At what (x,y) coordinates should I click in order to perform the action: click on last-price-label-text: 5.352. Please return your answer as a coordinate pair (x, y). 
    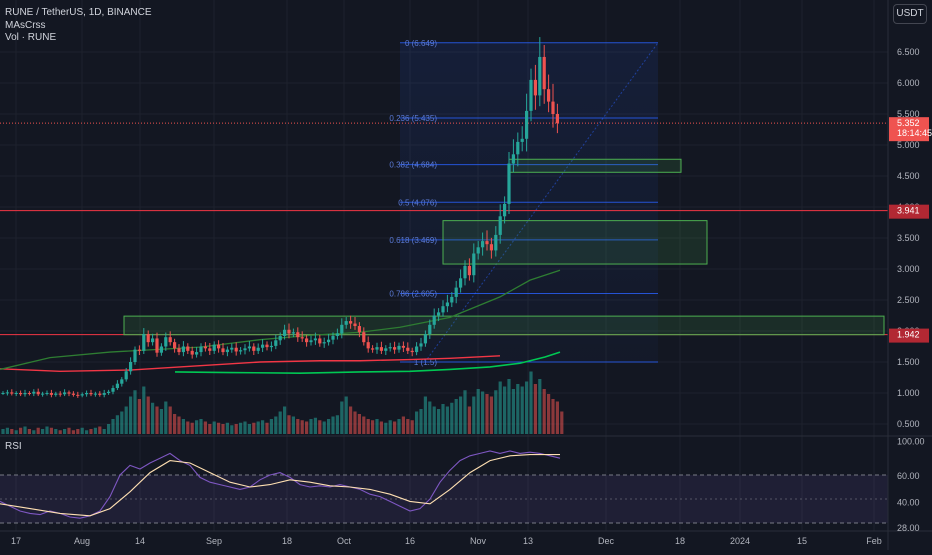
    Looking at the image, I should click on (908, 123).